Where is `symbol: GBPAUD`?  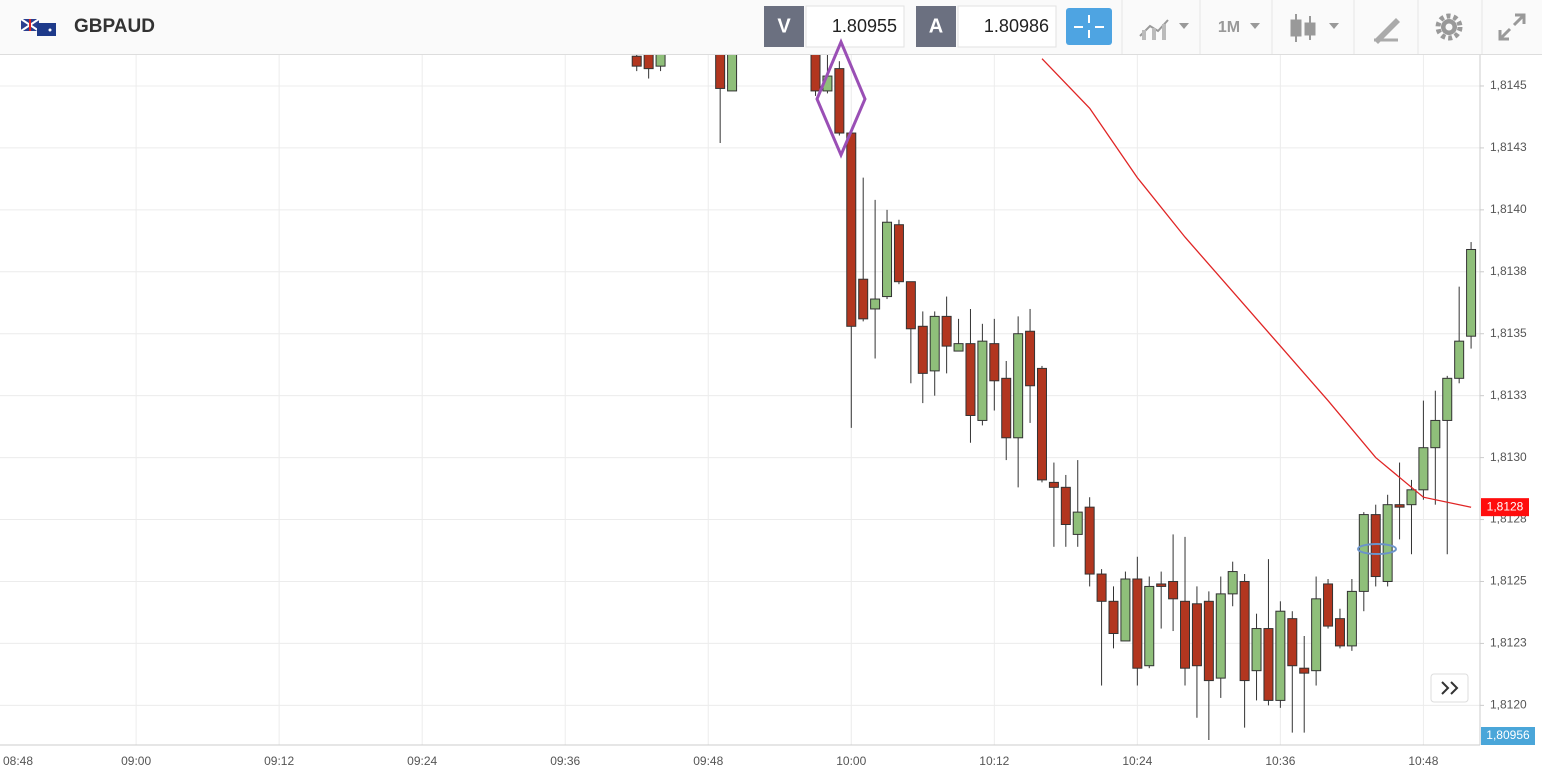
symbol: GBPAUD is located at coordinates (114, 26).